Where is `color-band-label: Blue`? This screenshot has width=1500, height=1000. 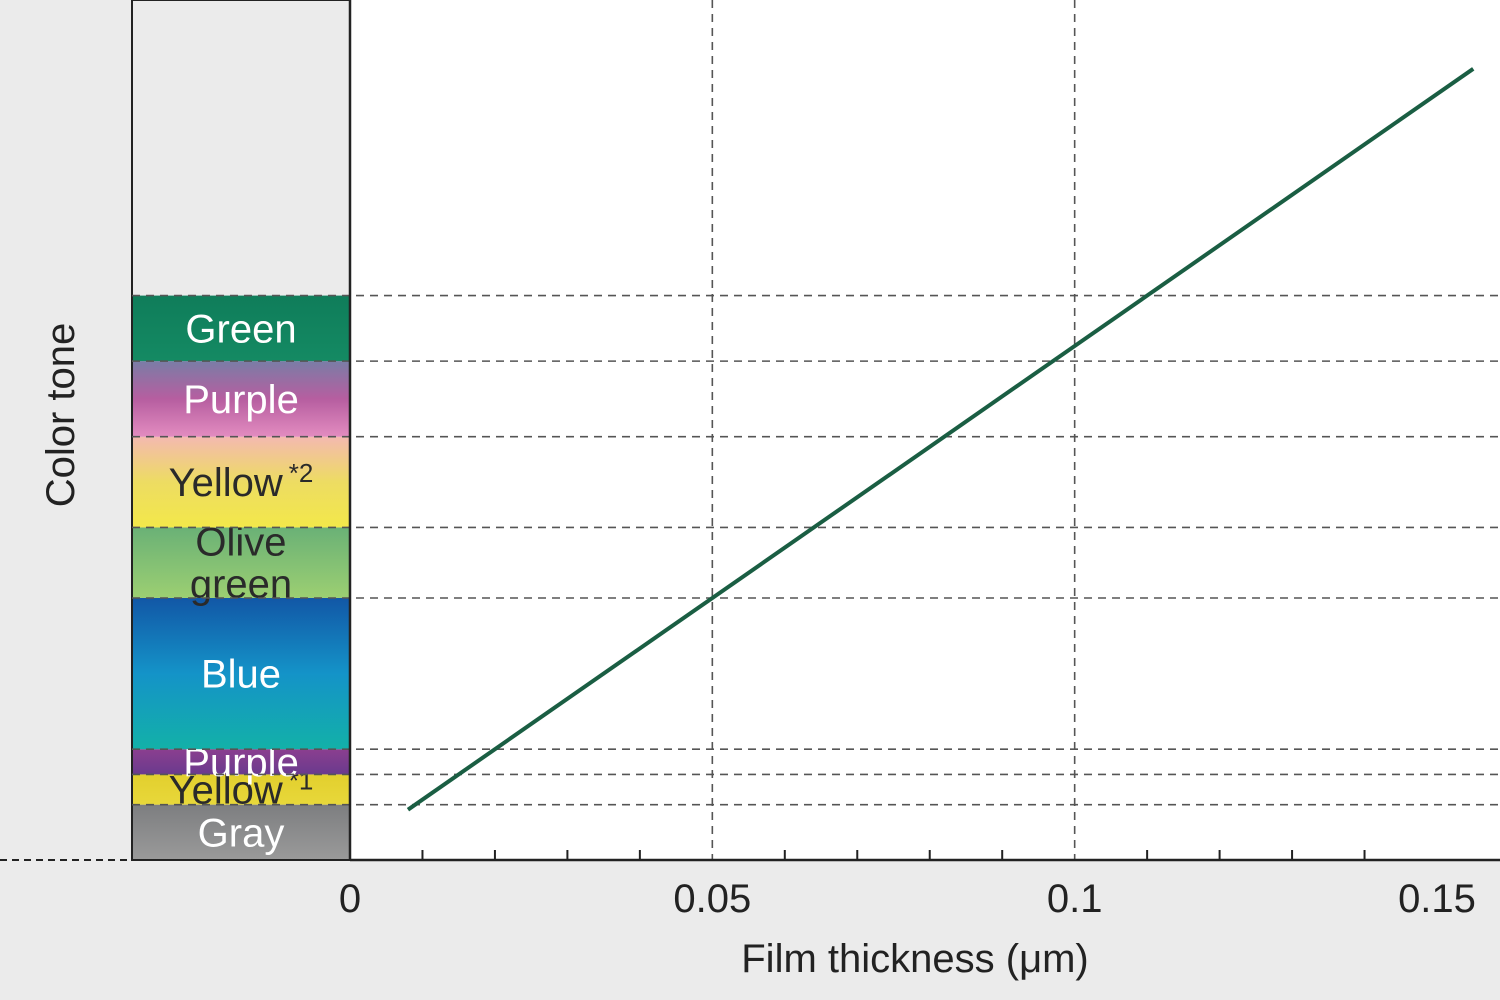 color-band-label: Blue is located at coordinates (241, 675).